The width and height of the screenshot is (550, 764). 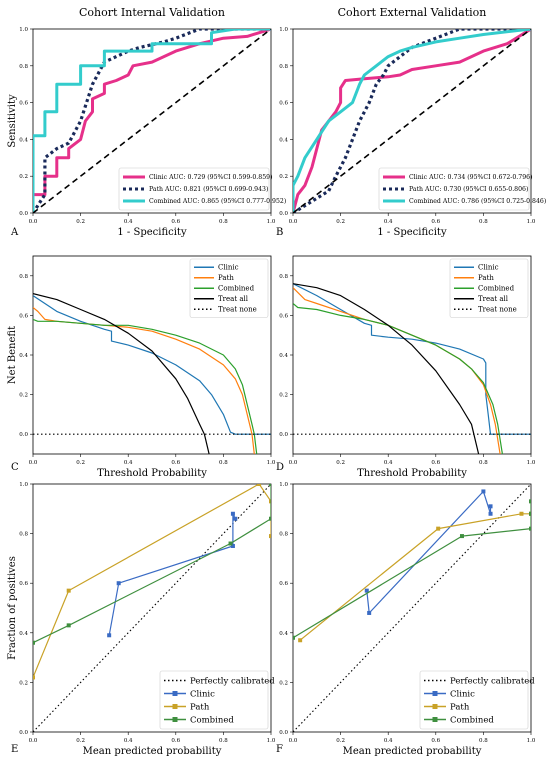 What do you see at coordinates (386, 368) in the screenshot?
I see `series-line-treat` at bounding box center [386, 368].